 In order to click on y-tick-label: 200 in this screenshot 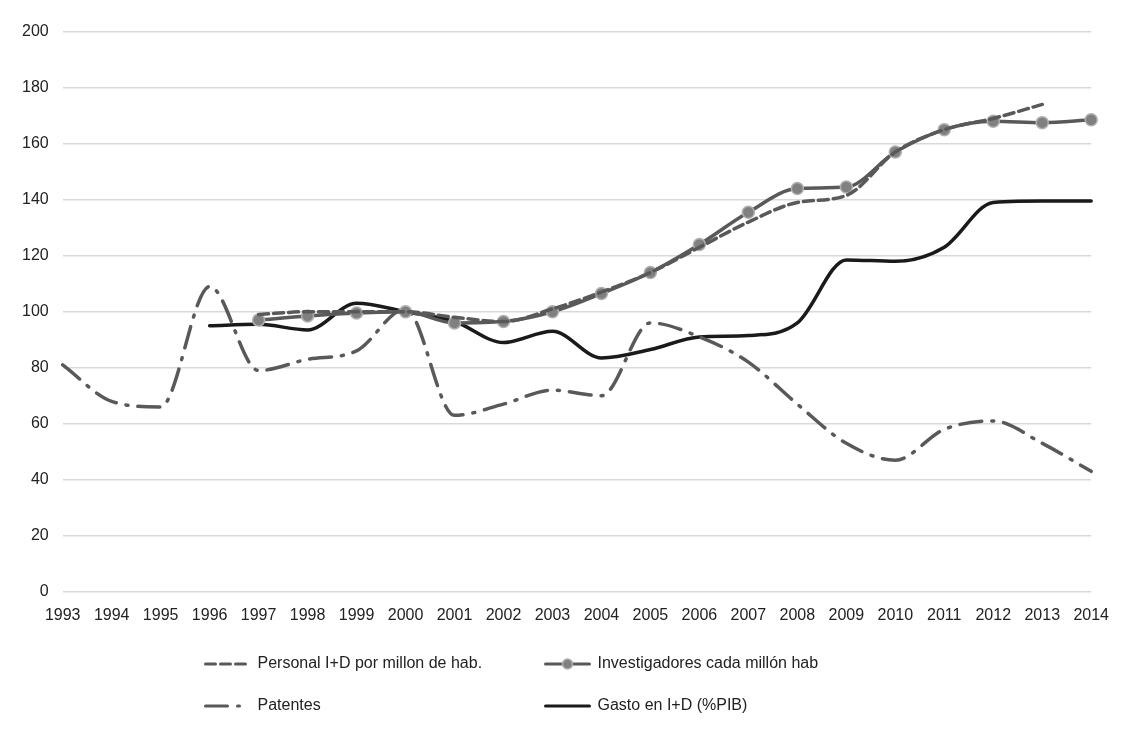, I will do `click(35, 31)`.